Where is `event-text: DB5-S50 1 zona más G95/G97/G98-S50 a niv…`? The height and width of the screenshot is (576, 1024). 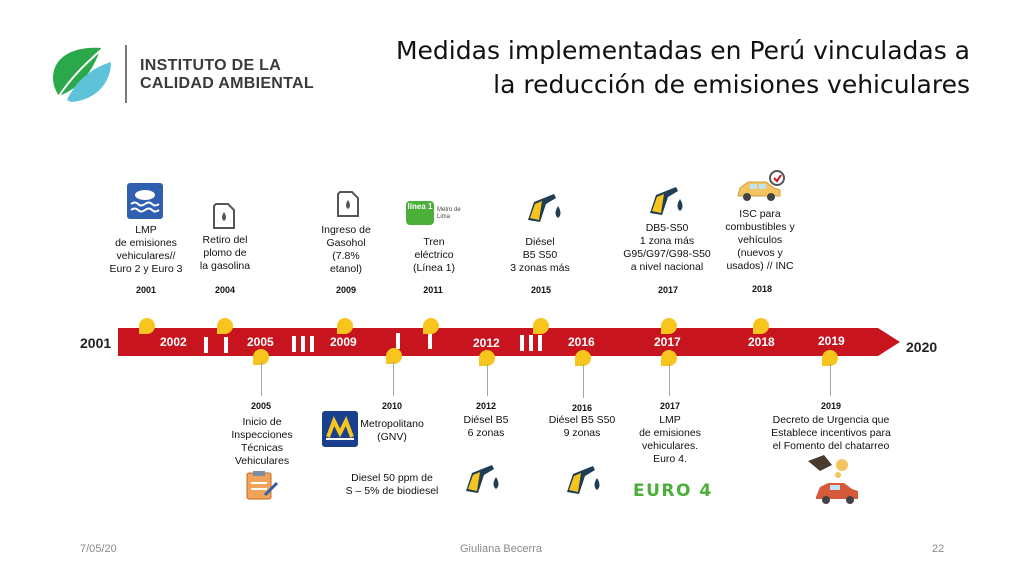
event-text: DB5-S50 1 zona más G95/G97/G98-S50 a niv… is located at coordinates (667, 247).